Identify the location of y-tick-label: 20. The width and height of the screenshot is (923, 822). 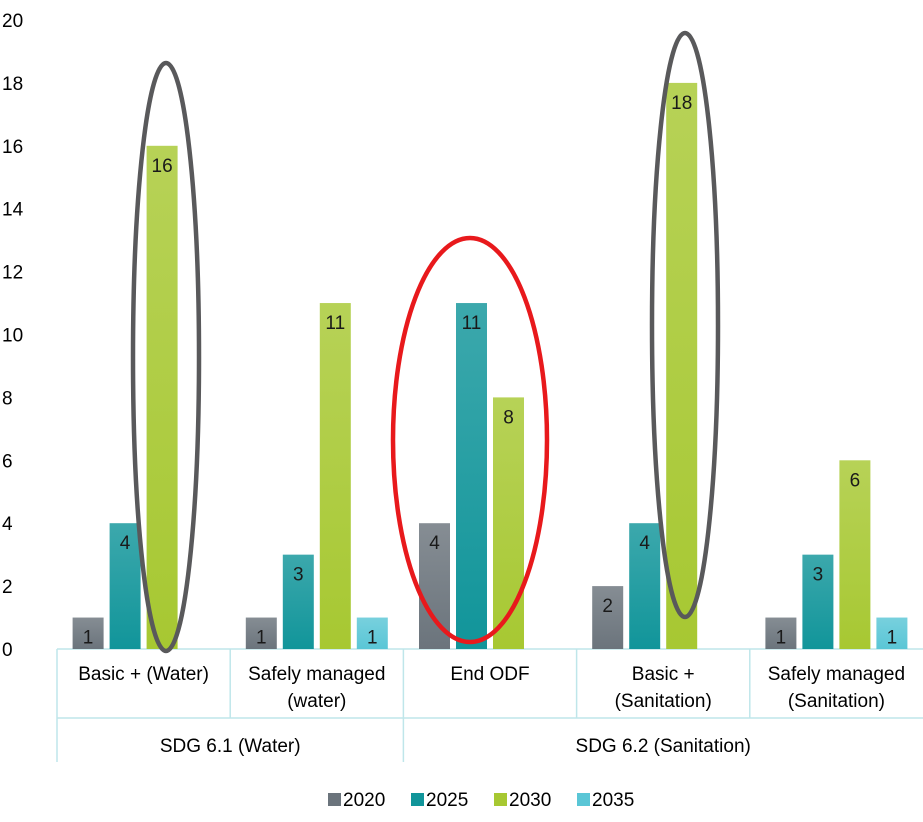
(12, 21).